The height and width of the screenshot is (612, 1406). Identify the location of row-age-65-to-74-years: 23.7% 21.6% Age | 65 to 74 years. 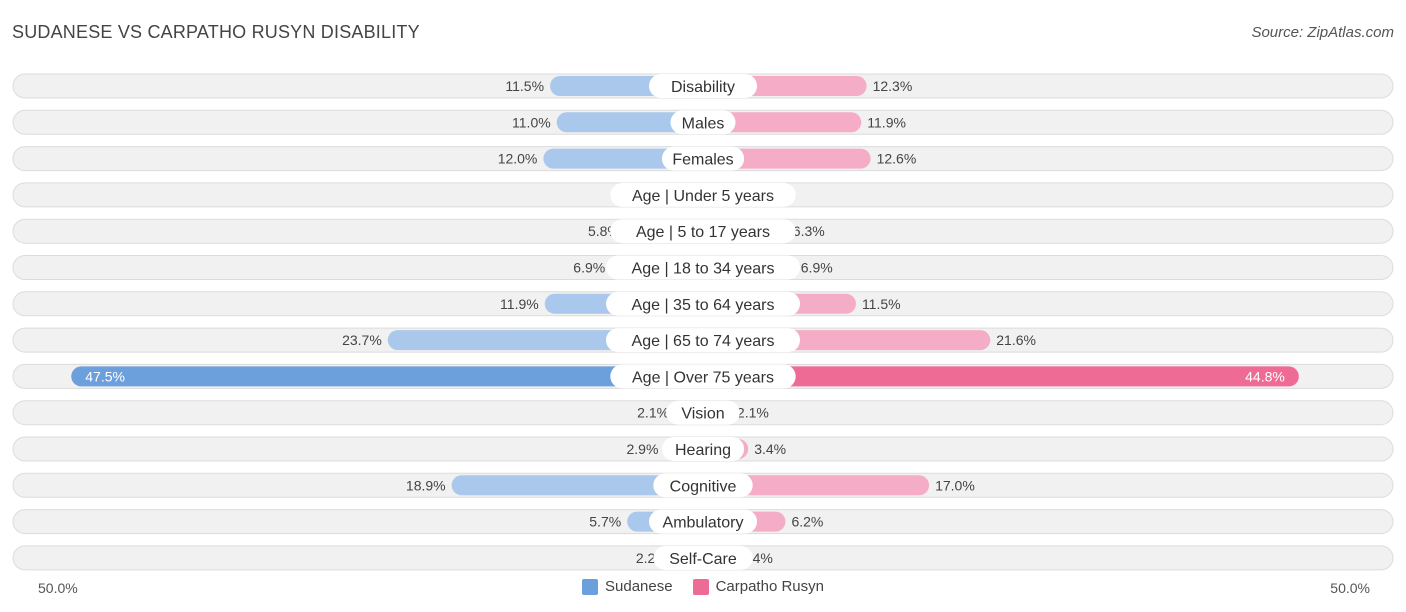
(703, 340).